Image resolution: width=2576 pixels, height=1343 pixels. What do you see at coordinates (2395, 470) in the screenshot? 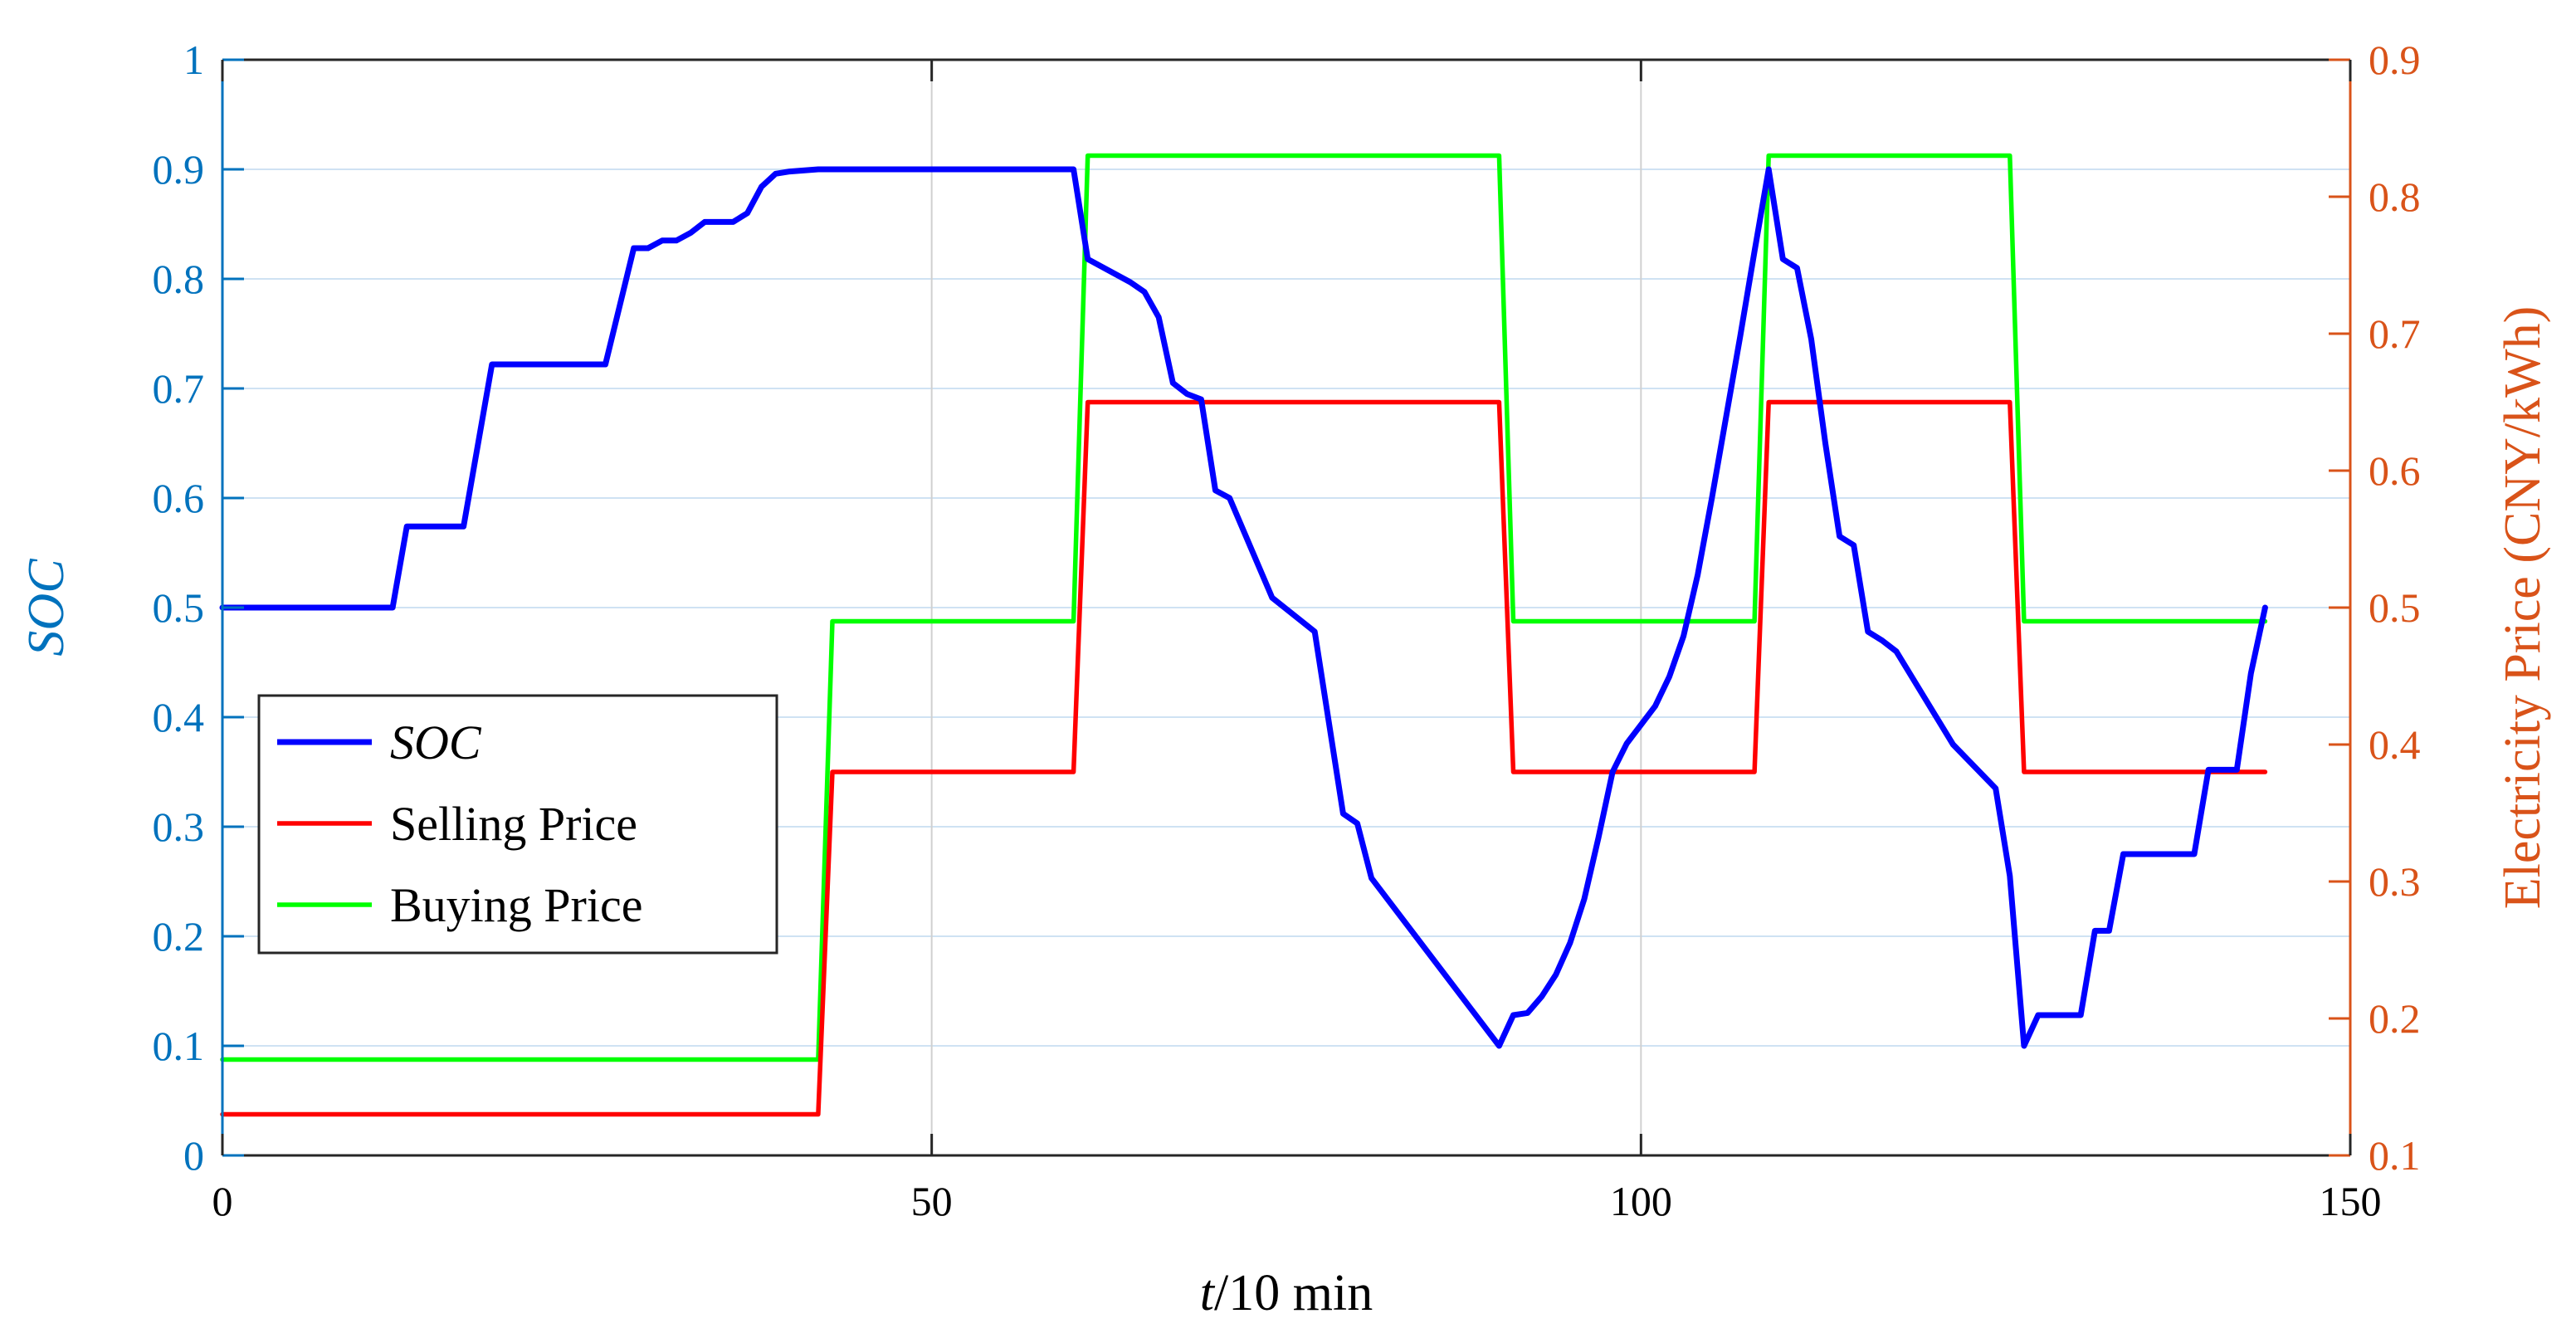
I see `y-right-tick-label: 0.6` at bounding box center [2395, 470].